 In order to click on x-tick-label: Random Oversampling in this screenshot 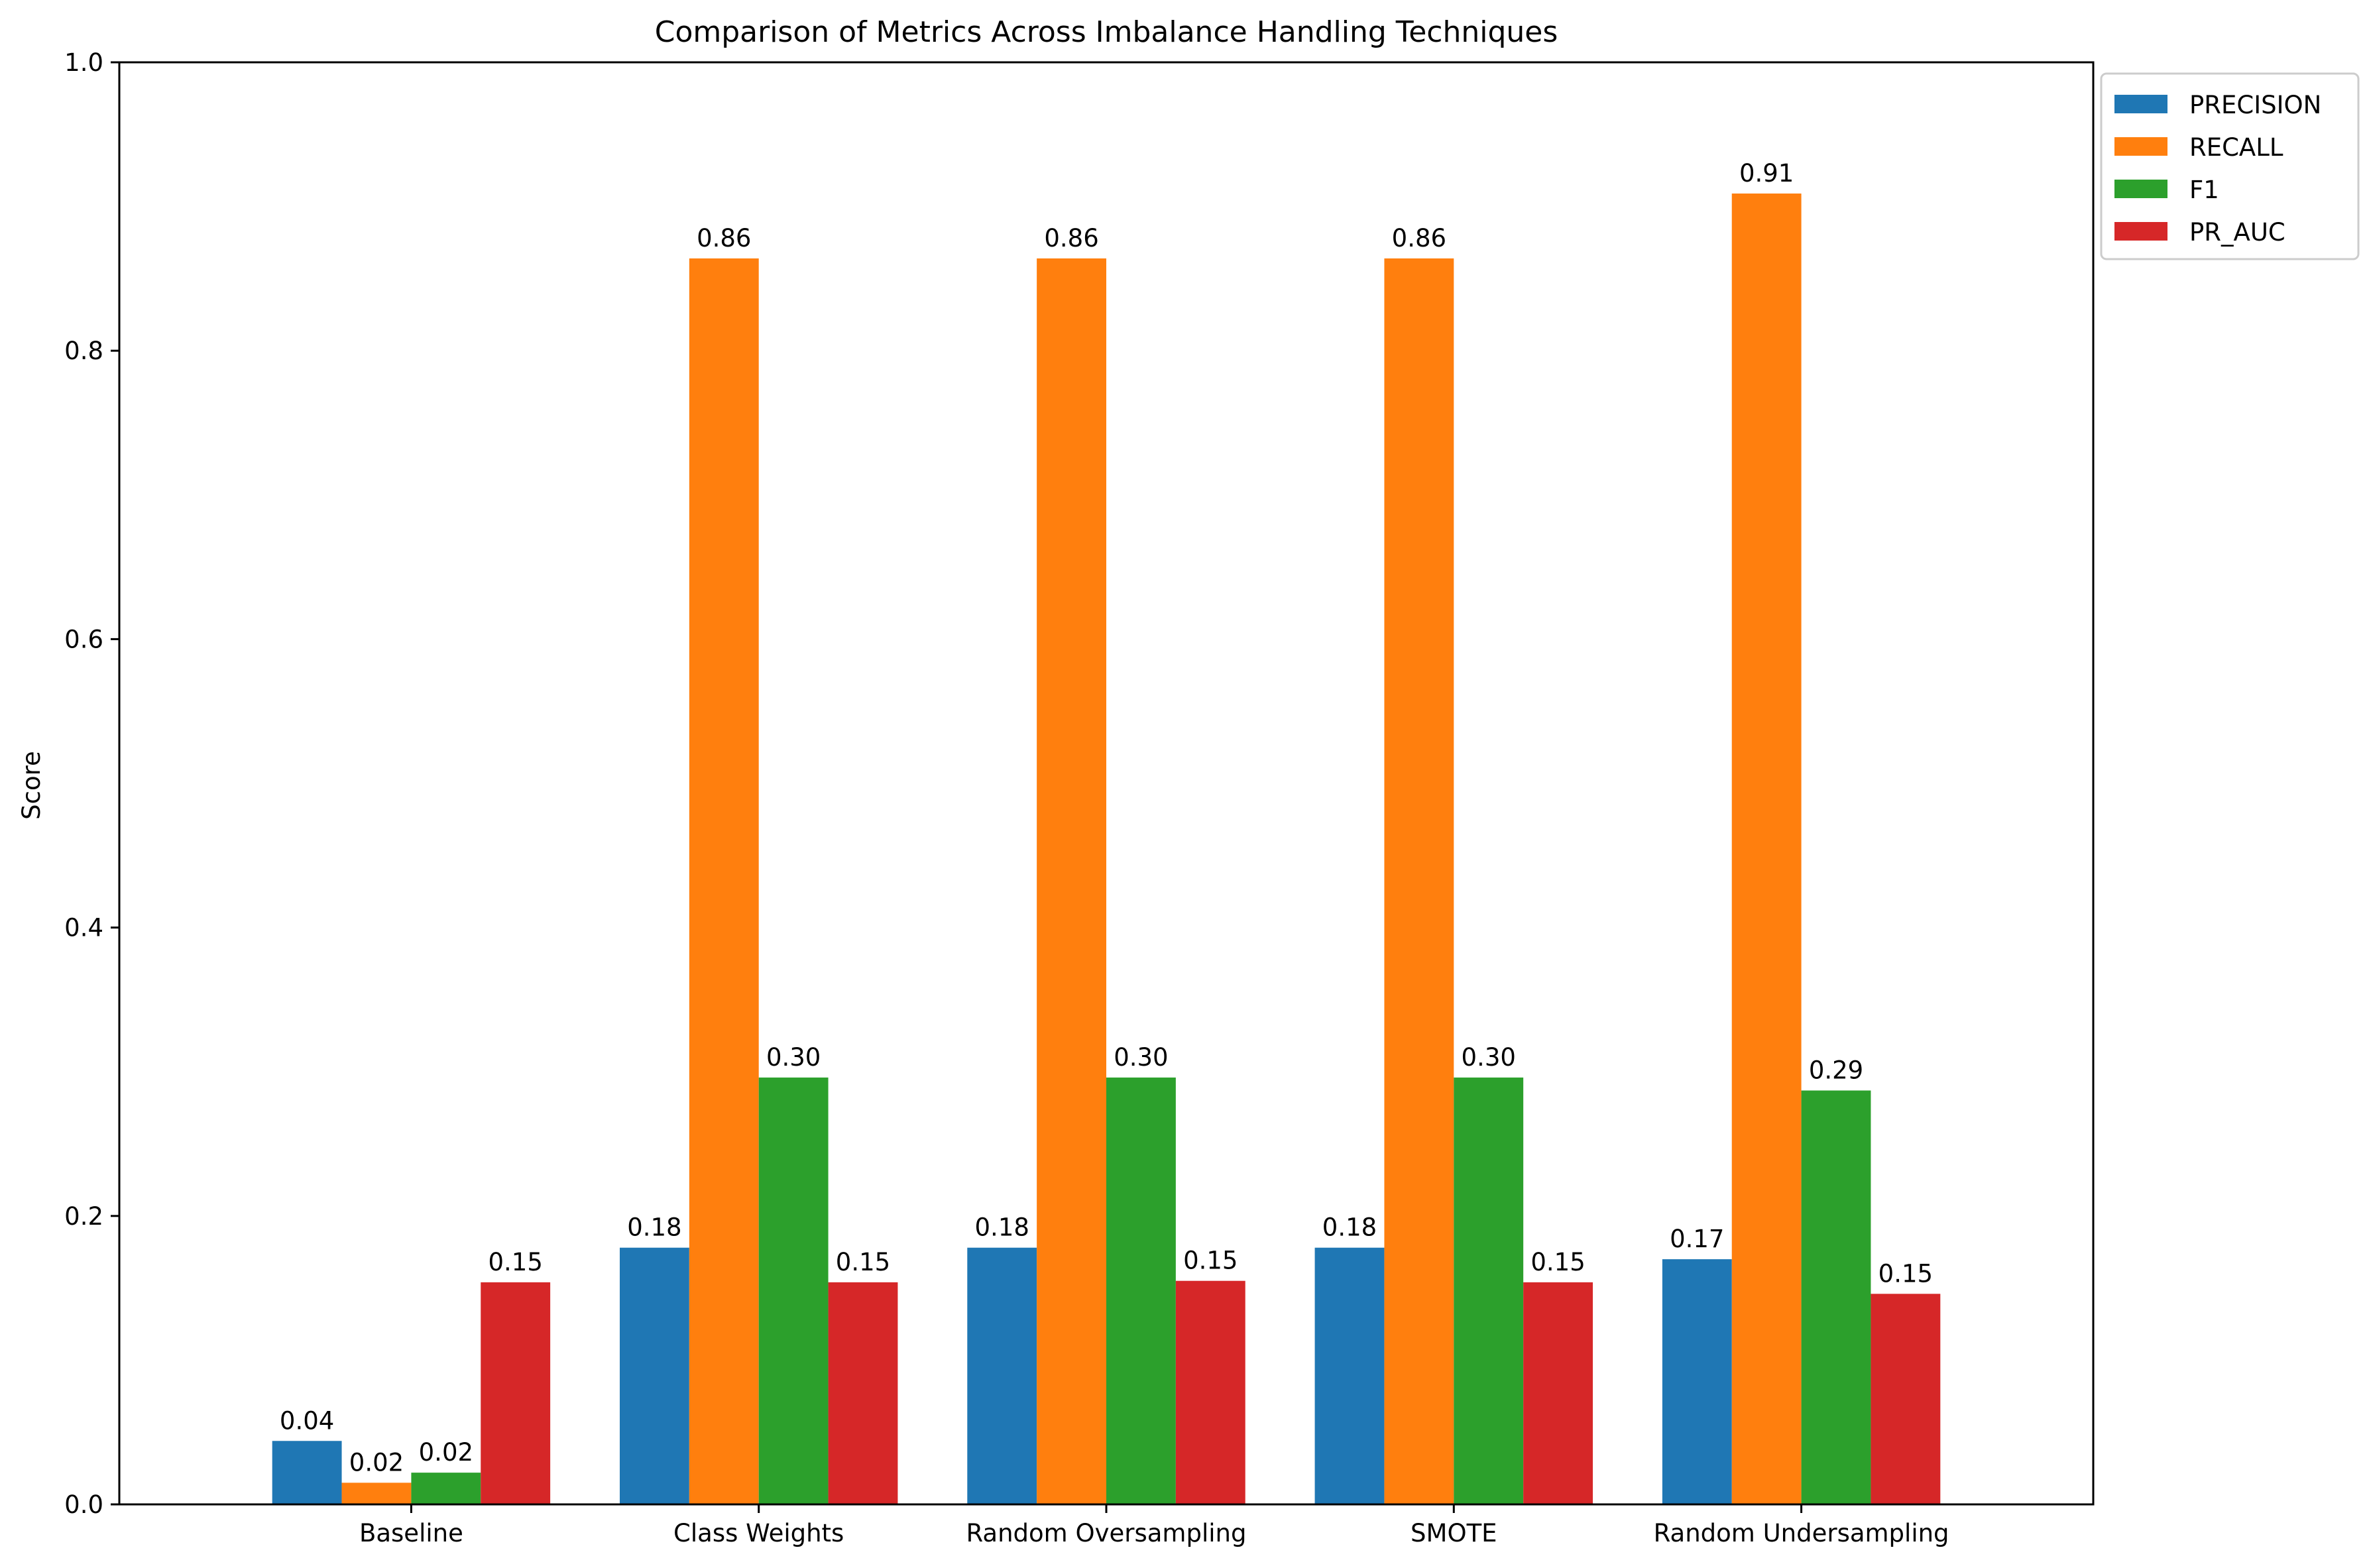, I will do `click(1106, 1533)`.